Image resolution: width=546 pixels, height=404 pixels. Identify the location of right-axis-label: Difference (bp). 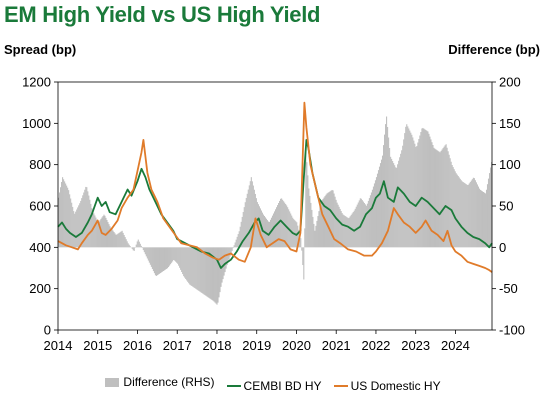
(494, 49).